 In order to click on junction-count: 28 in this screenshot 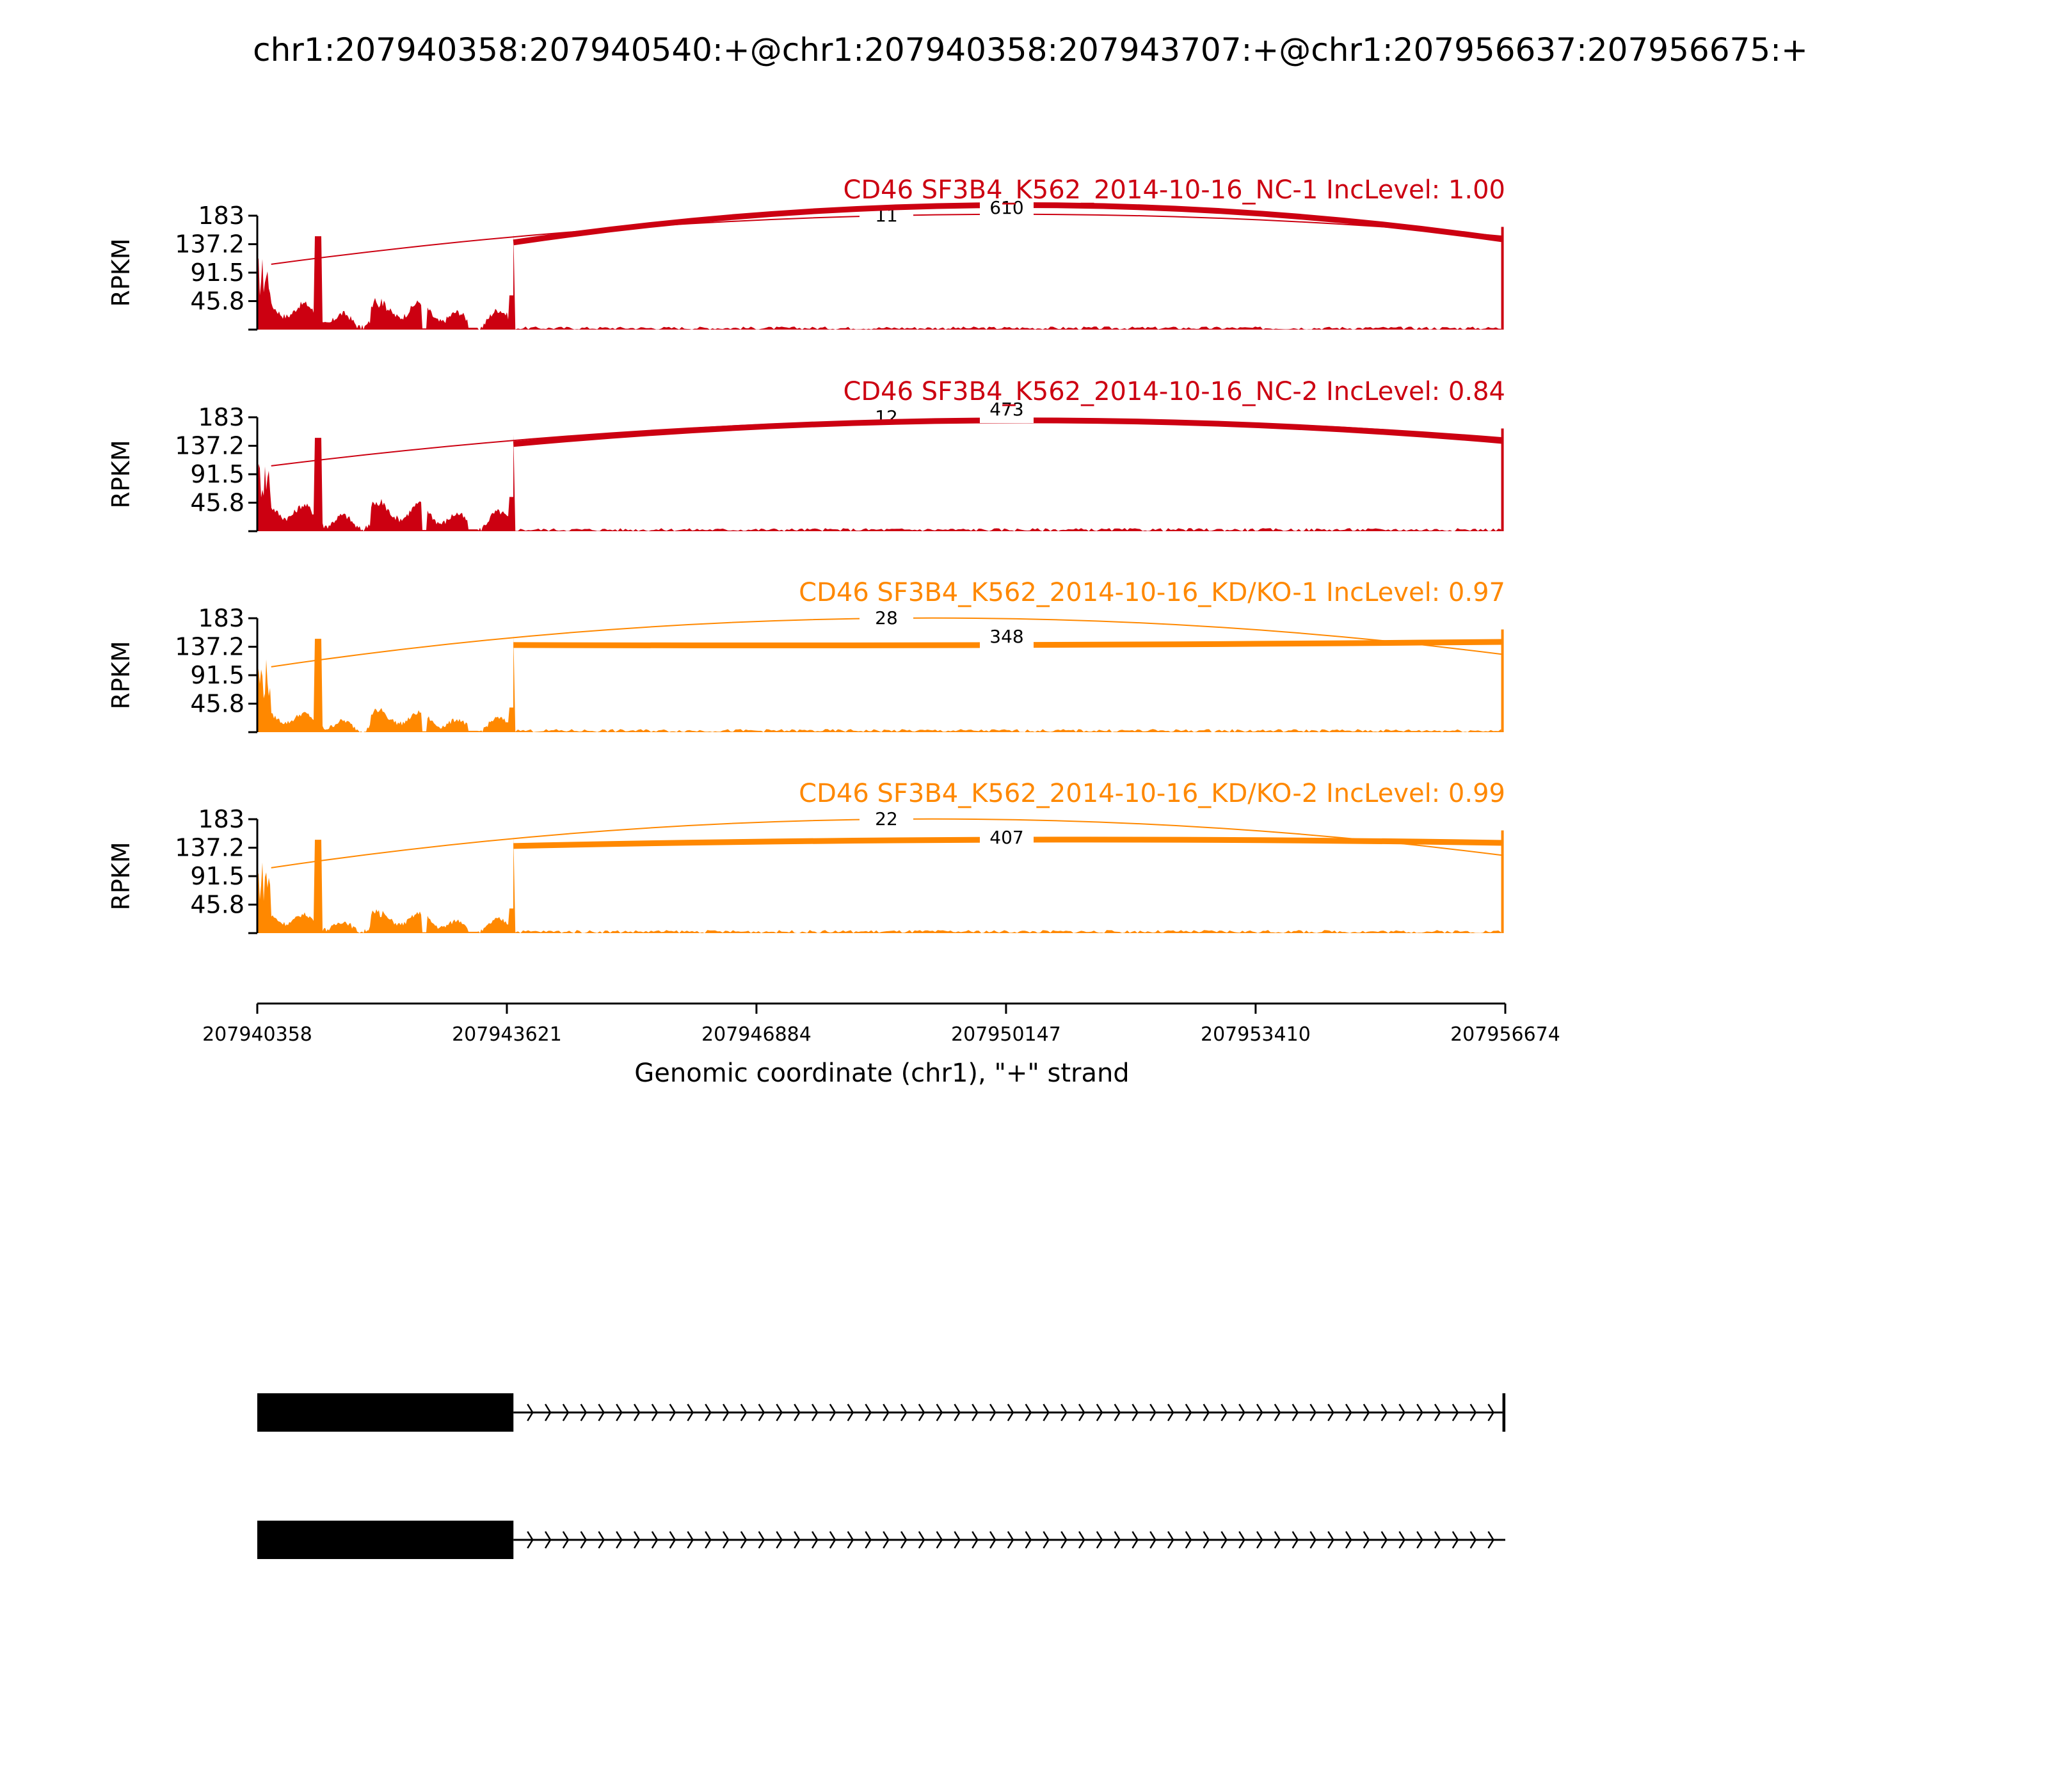, I will do `click(886, 617)`.